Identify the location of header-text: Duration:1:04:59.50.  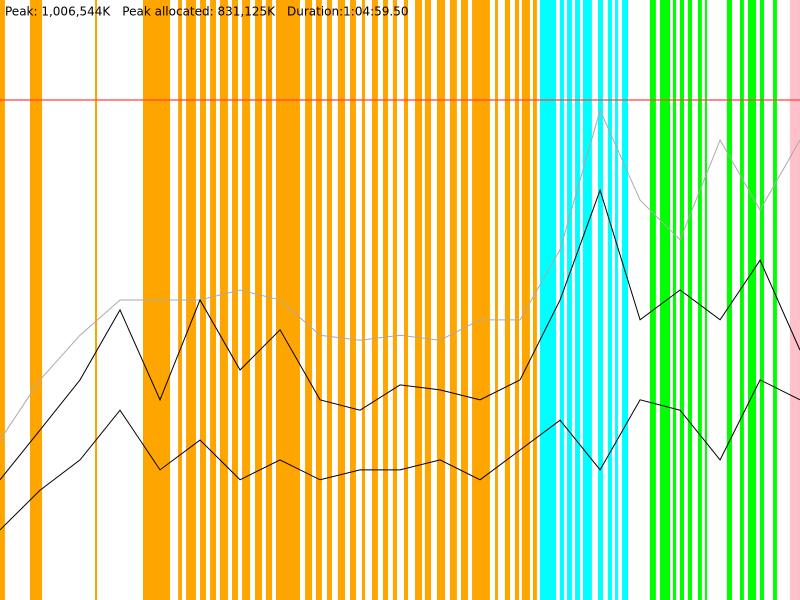
(348, 12).